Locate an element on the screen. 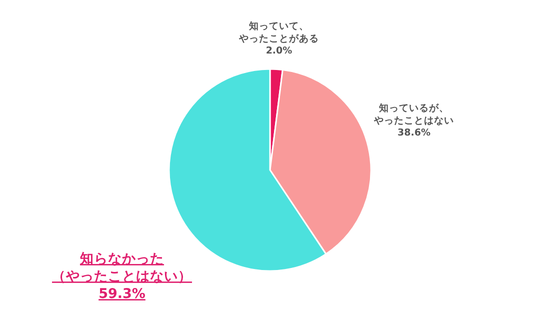 The width and height of the screenshot is (536, 328). slice-label: 知らなかった（やったことはない） is located at coordinates (122, 268).